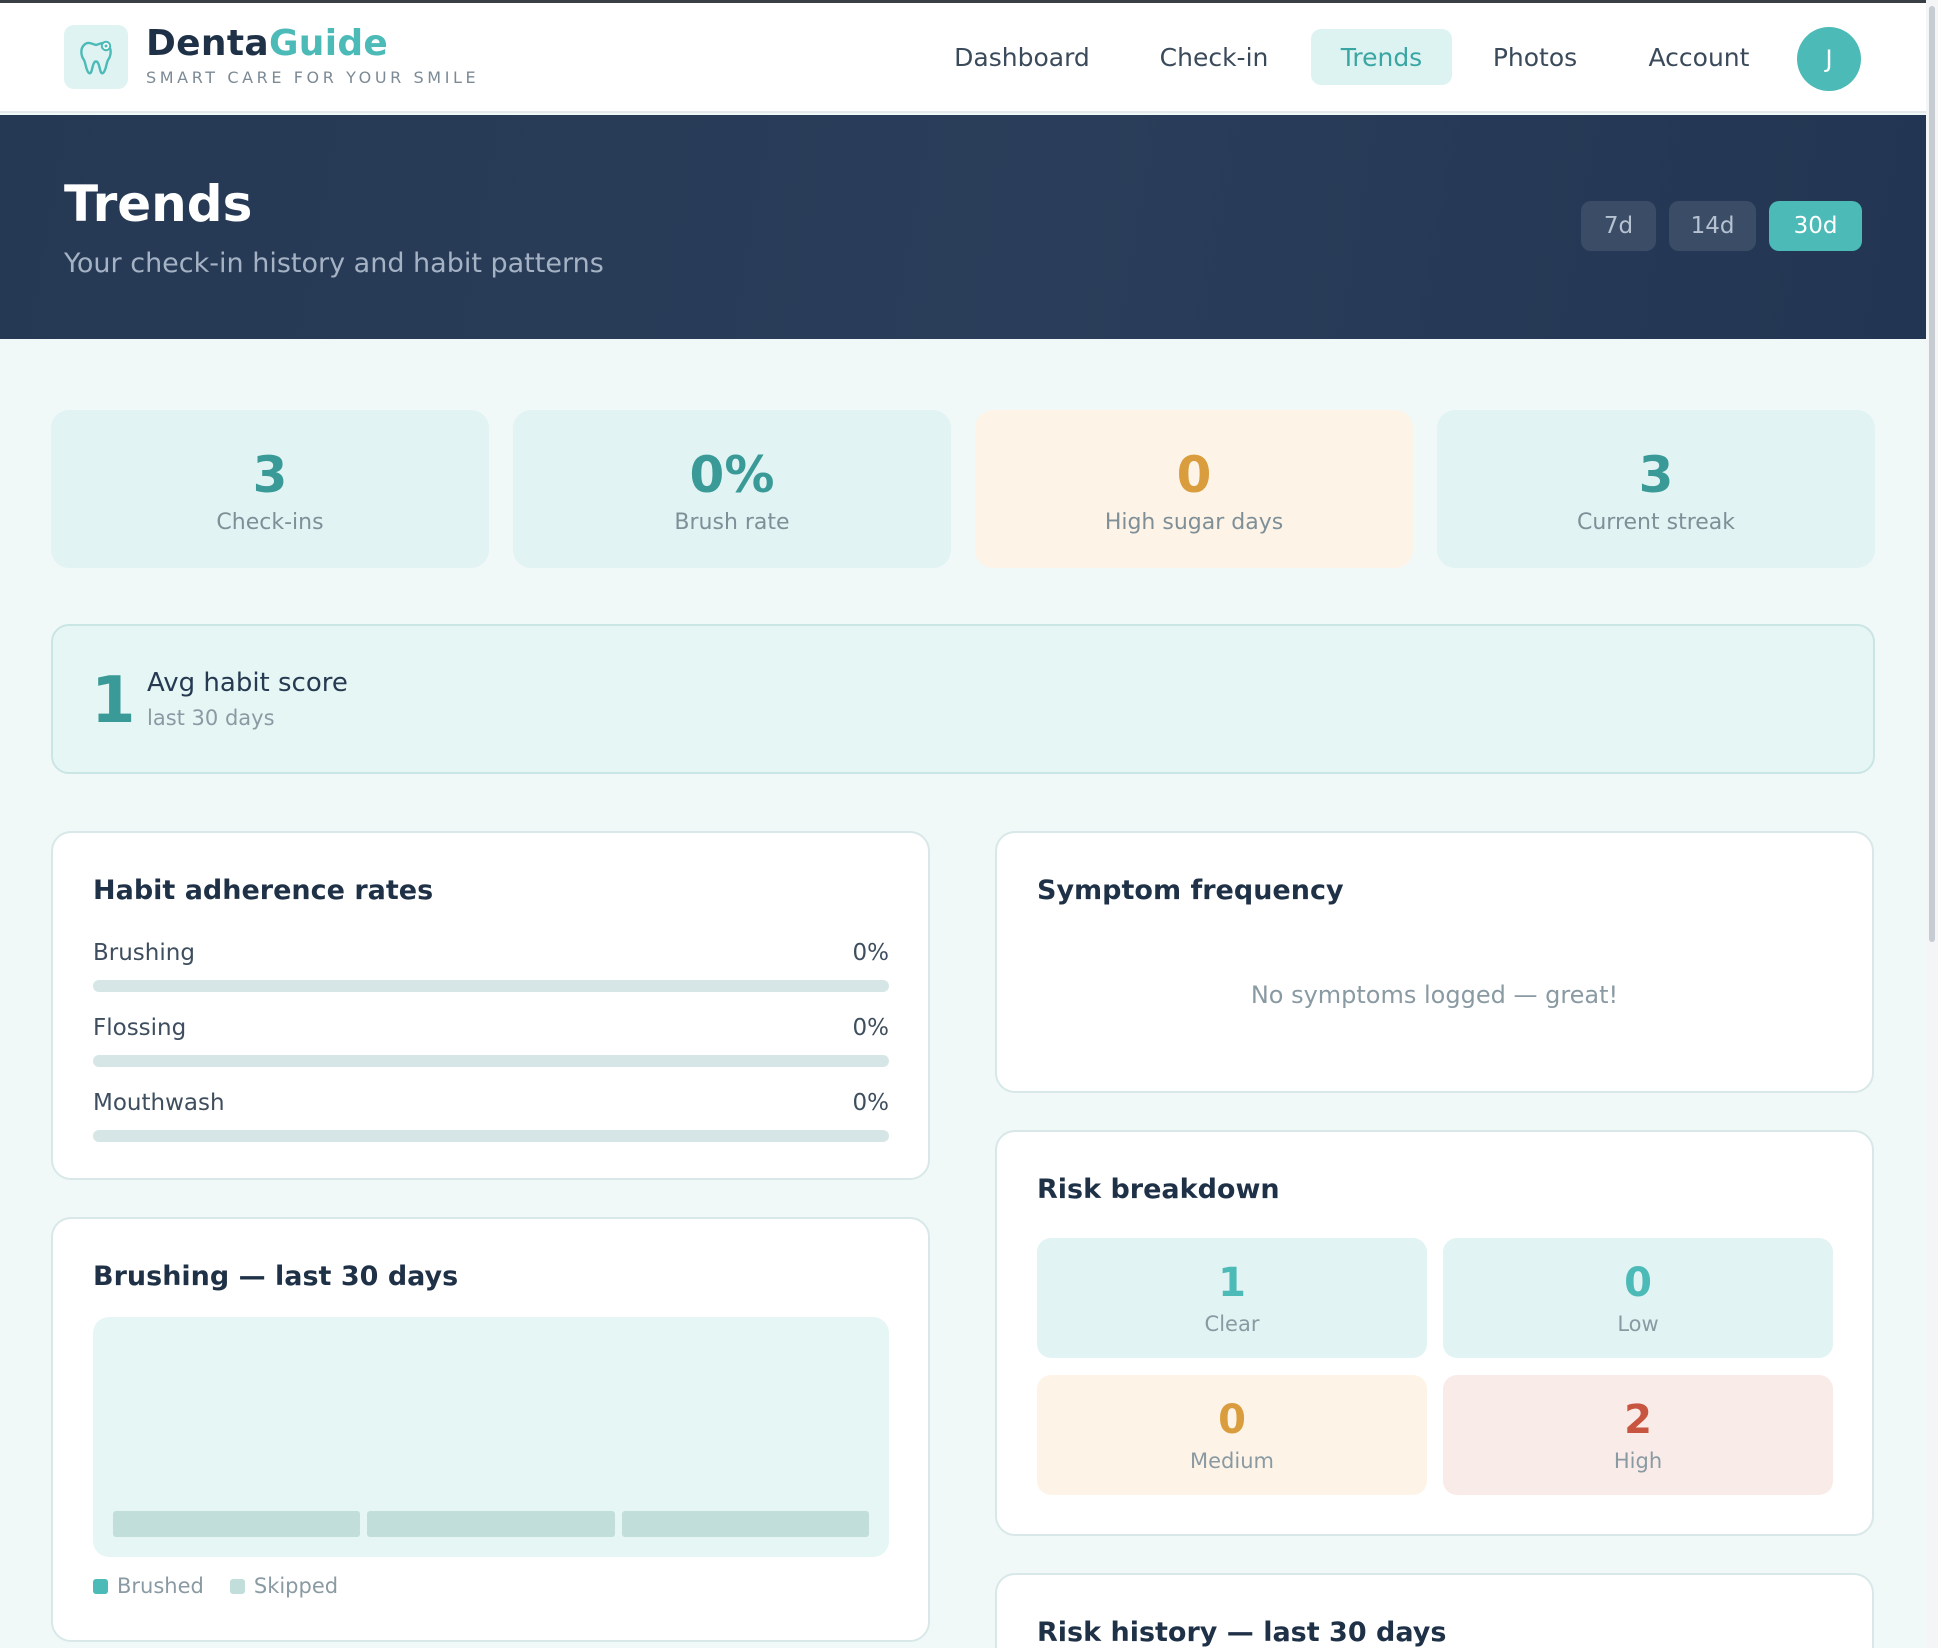  I want to click on risk-tile-low: 0 Low, so click(1638, 1298).